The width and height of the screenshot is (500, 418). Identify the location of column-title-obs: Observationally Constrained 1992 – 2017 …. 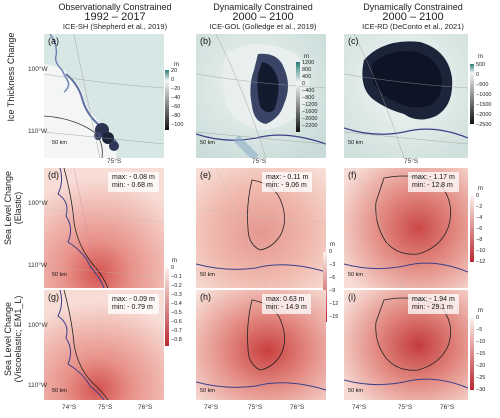
(115, 17).